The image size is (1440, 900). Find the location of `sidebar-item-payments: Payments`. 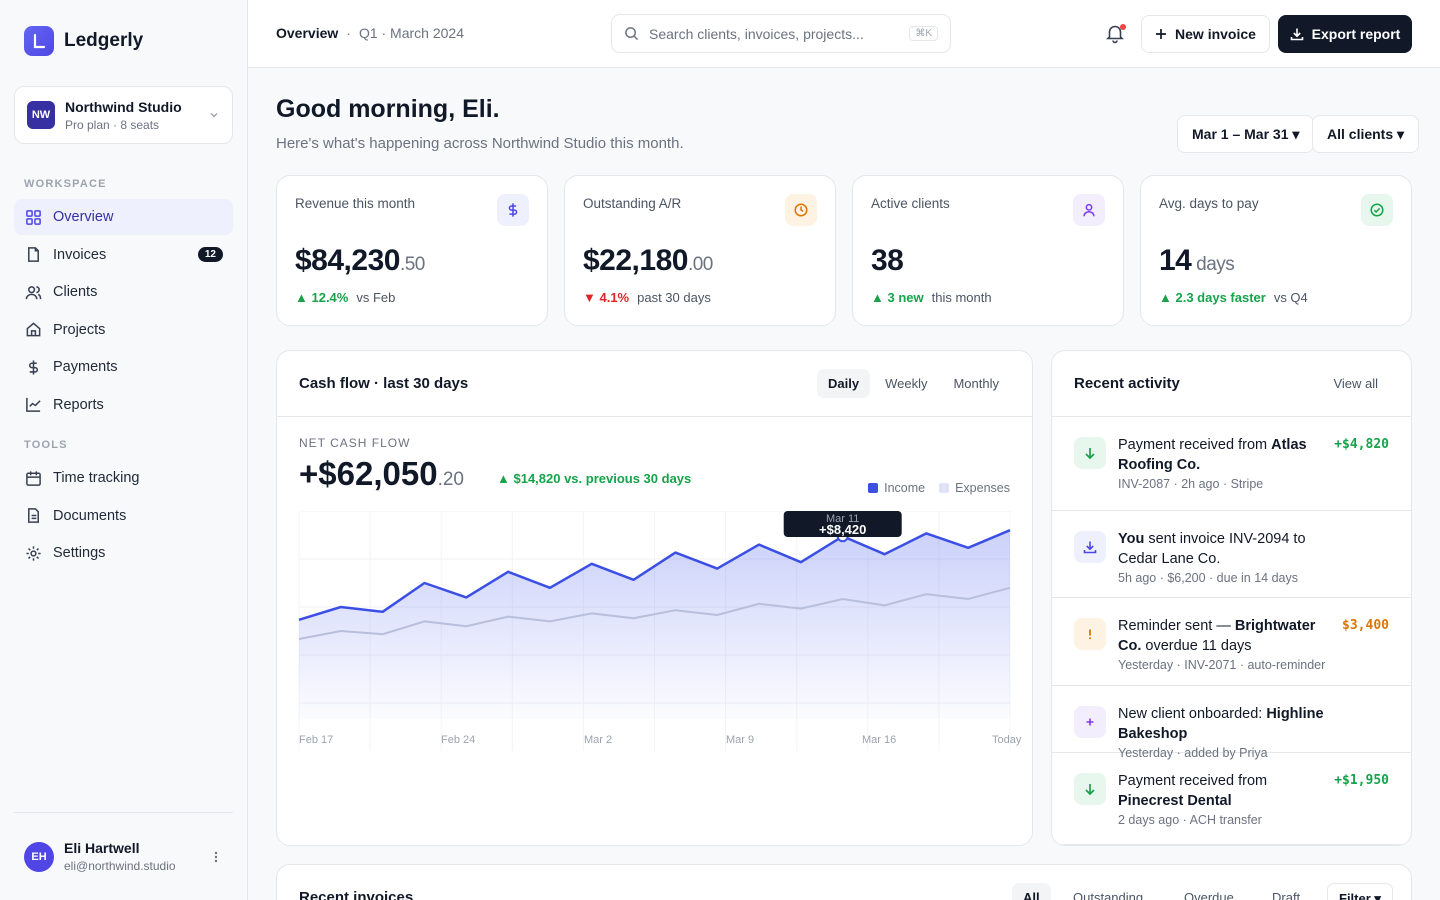

sidebar-item-payments: Payments is located at coordinates (123, 367).